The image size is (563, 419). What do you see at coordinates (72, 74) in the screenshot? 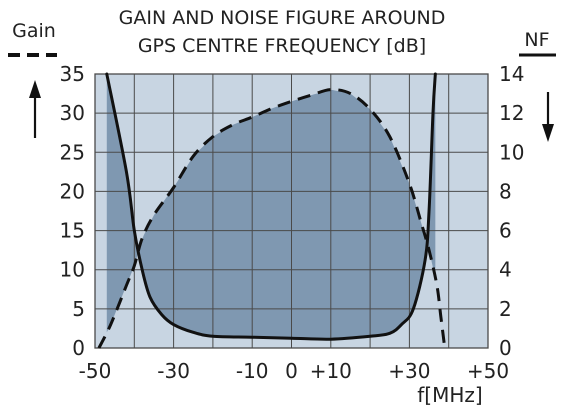
I see `left-y-tick-label: 35` at bounding box center [72, 74].